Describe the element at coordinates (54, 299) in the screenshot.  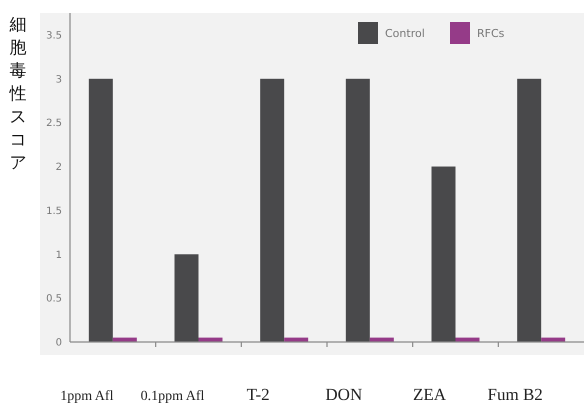
I see `y-tick-label: 0.5` at that location.